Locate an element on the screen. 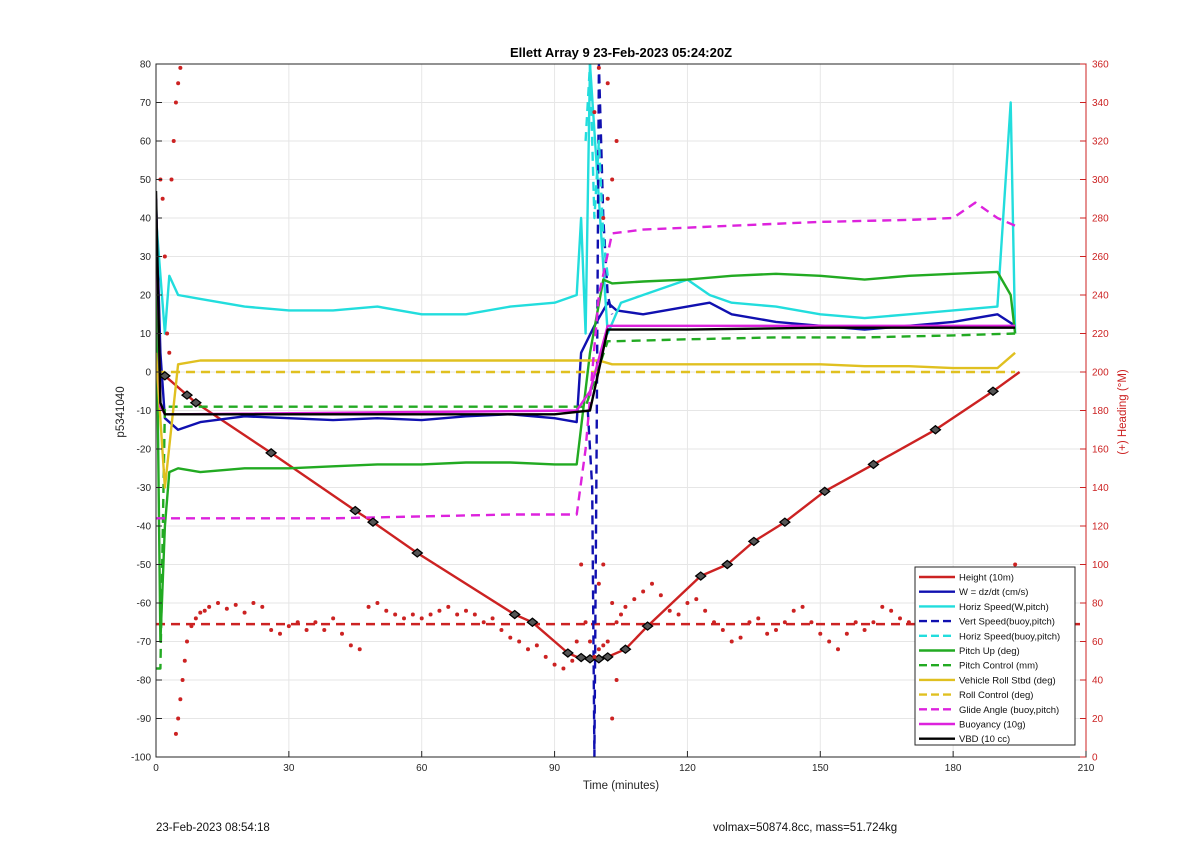  x-tick-label: 210 is located at coordinates (1086, 768).